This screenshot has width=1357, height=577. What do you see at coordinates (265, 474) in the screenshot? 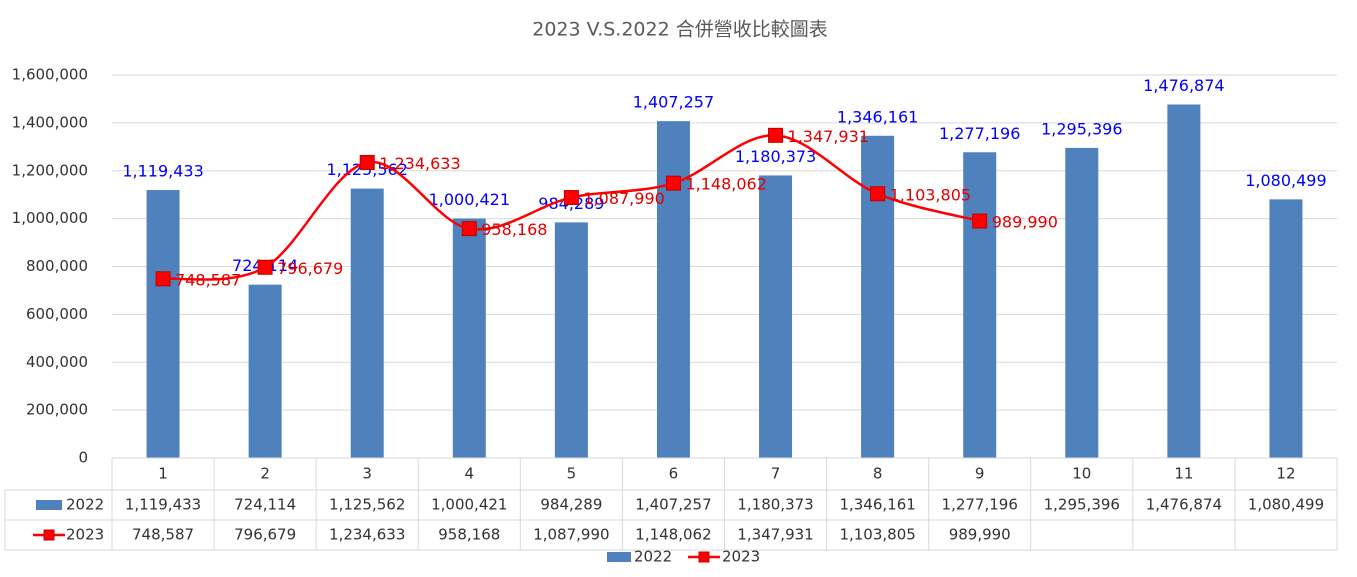
I see `x-tick-label: 2` at bounding box center [265, 474].